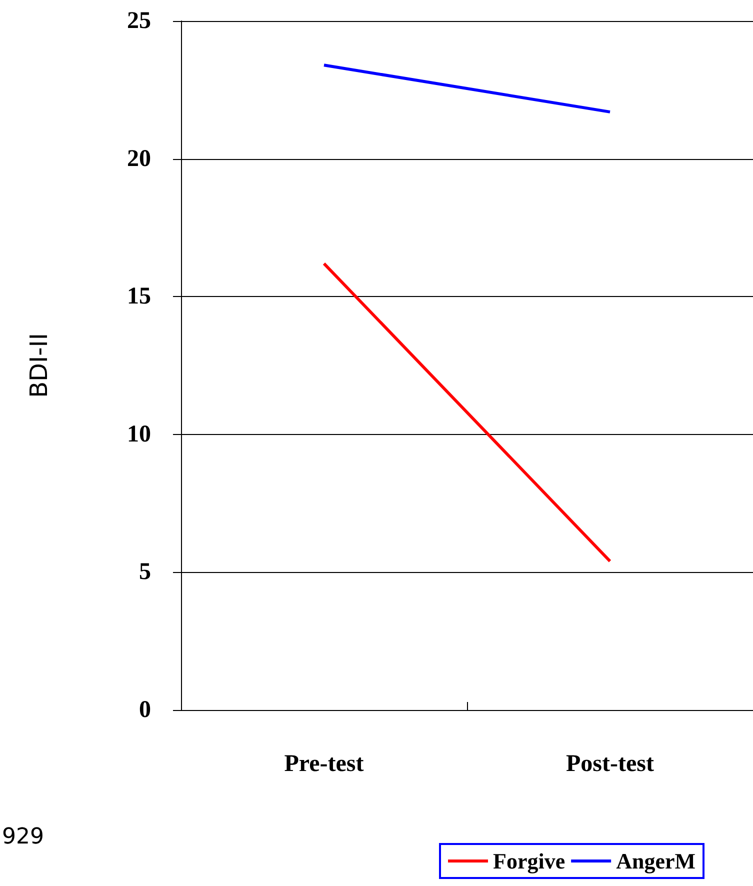 The height and width of the screenshot is (886, 753). I want to click on y-tick-label: 20, so click(139, 159).